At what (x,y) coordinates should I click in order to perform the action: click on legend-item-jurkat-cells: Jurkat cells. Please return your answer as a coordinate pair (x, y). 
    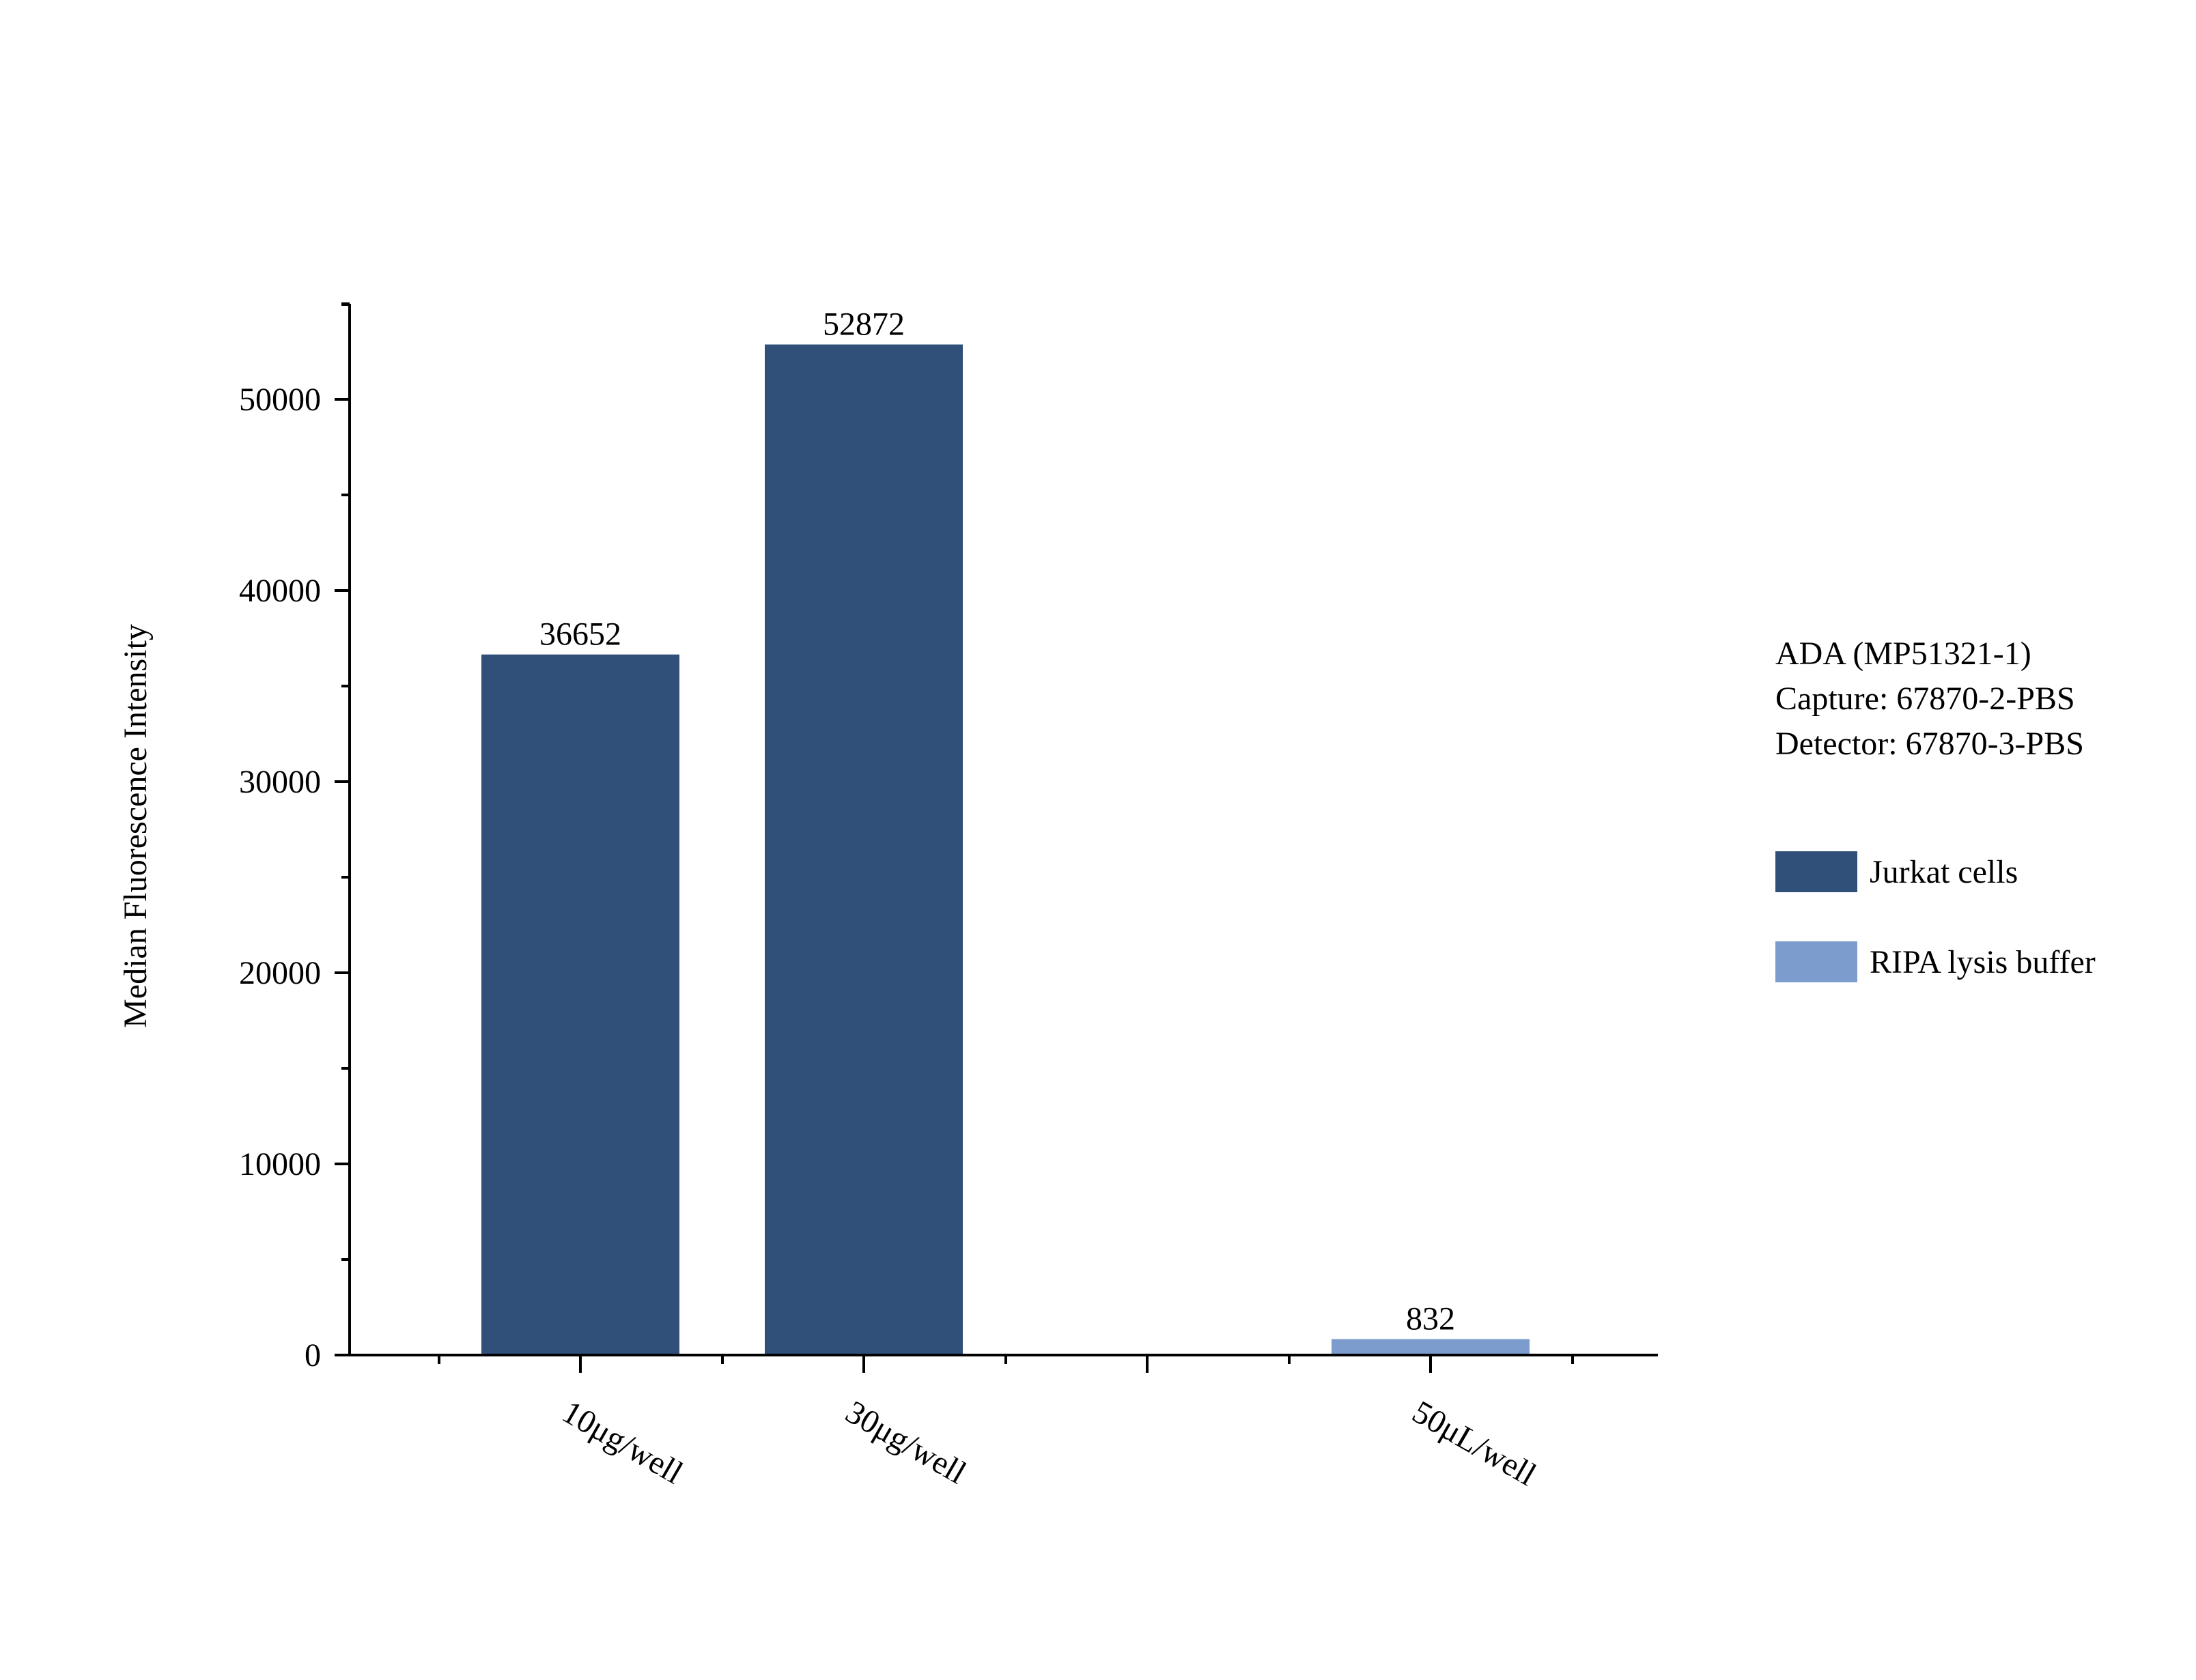
    Looking at the image, I should click on (1930, 872).